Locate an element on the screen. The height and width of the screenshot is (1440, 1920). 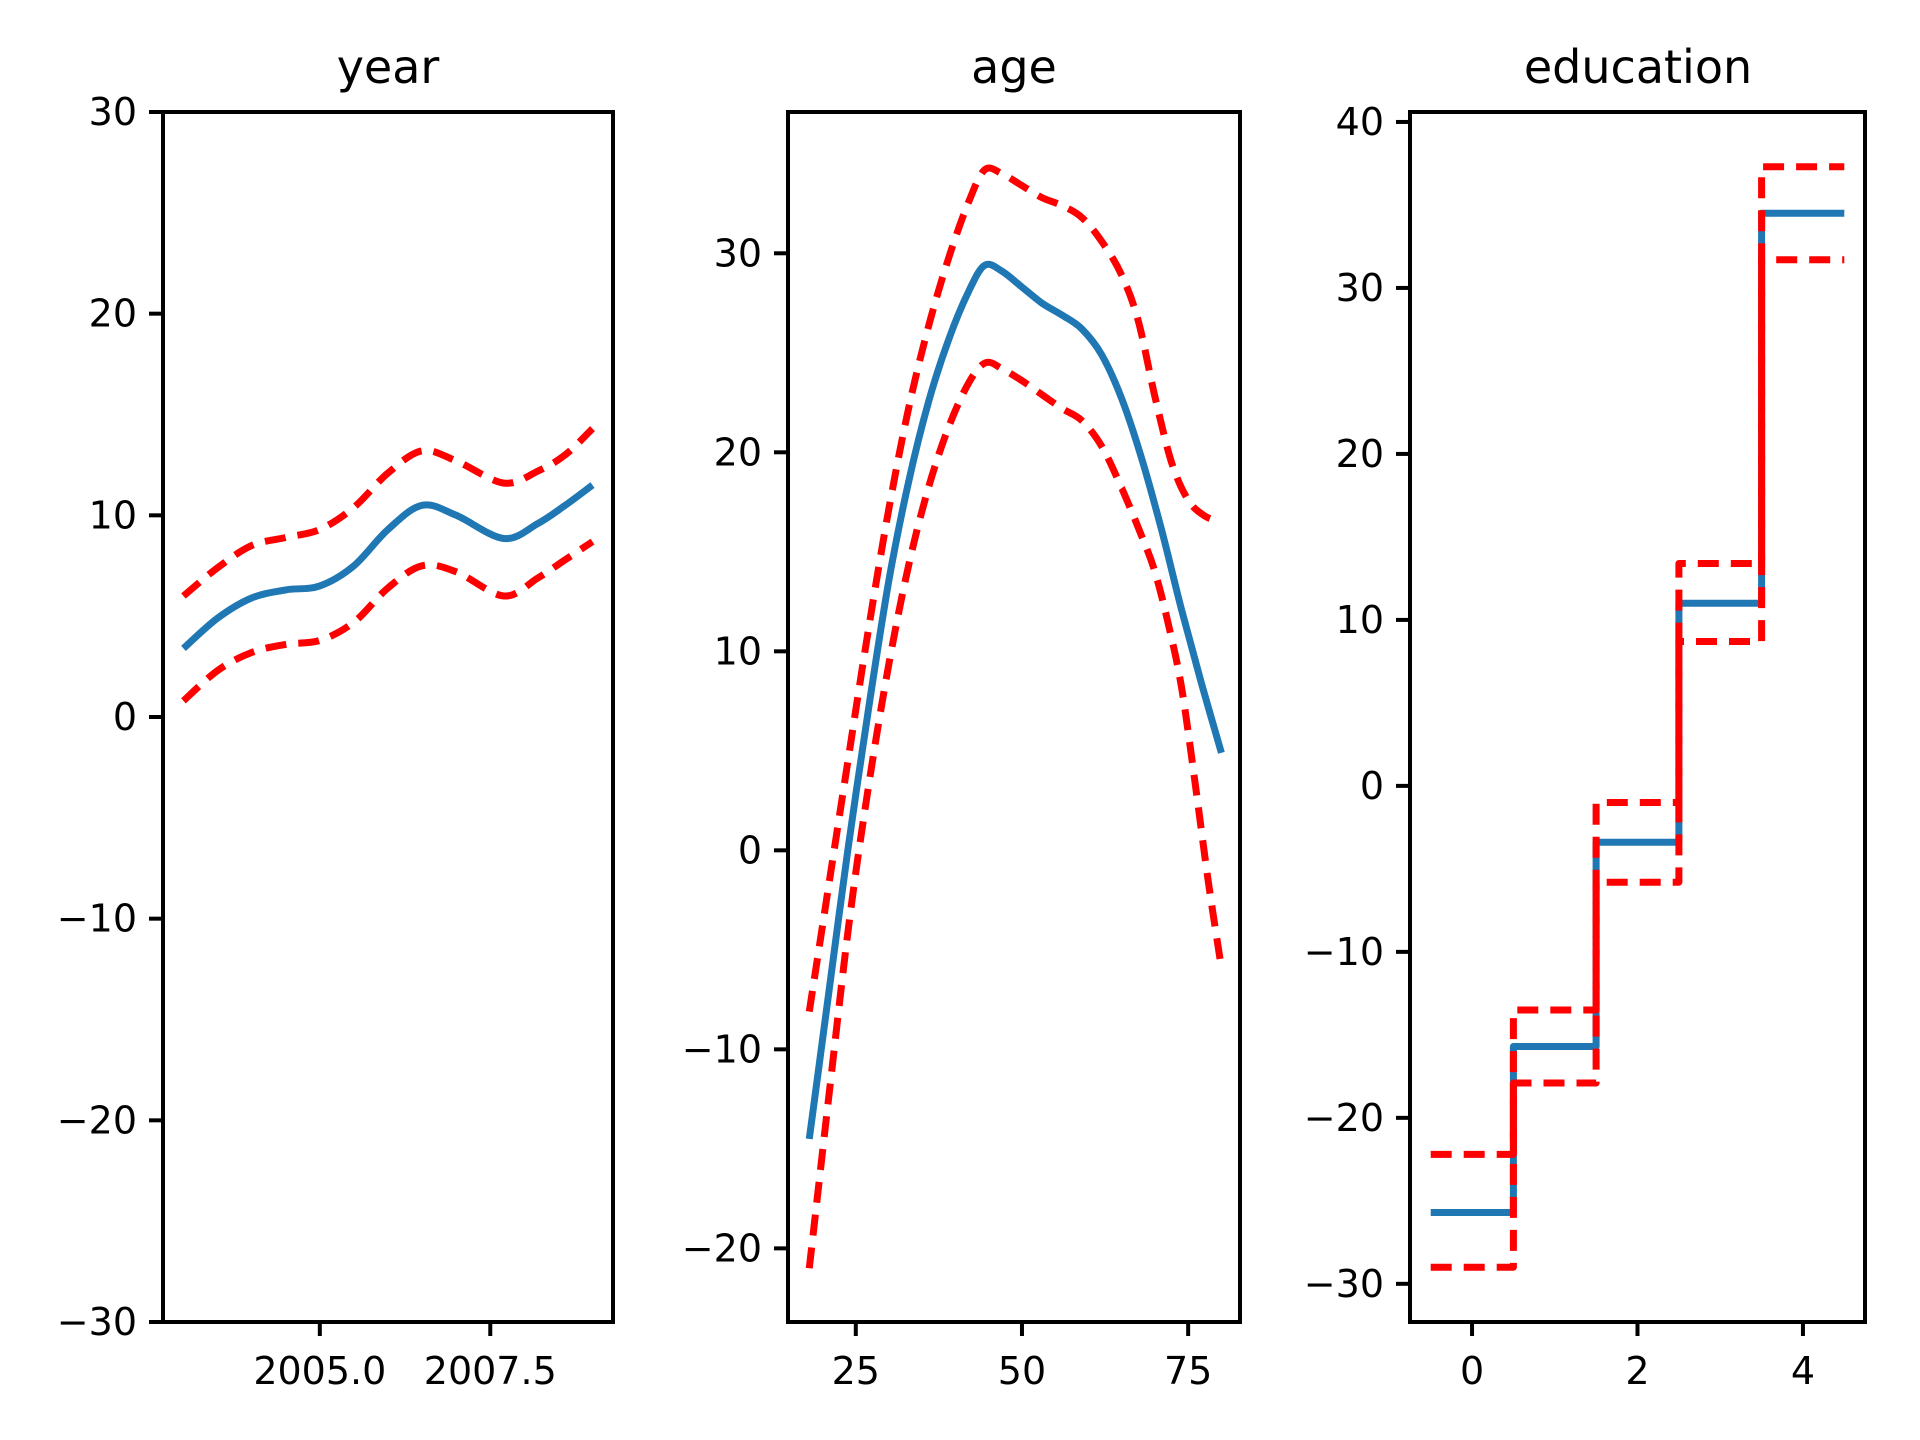
y-tick-label-education: 0 is located at coordinates (1372, 786).